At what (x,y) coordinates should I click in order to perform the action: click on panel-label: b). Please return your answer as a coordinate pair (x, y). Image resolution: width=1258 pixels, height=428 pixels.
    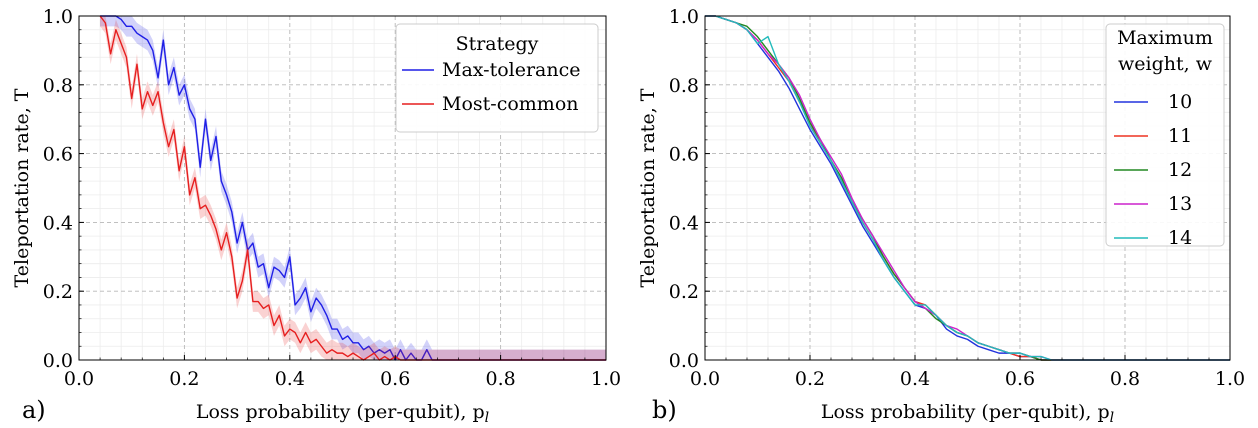
    Looking at the image, I should click on (664, 410).